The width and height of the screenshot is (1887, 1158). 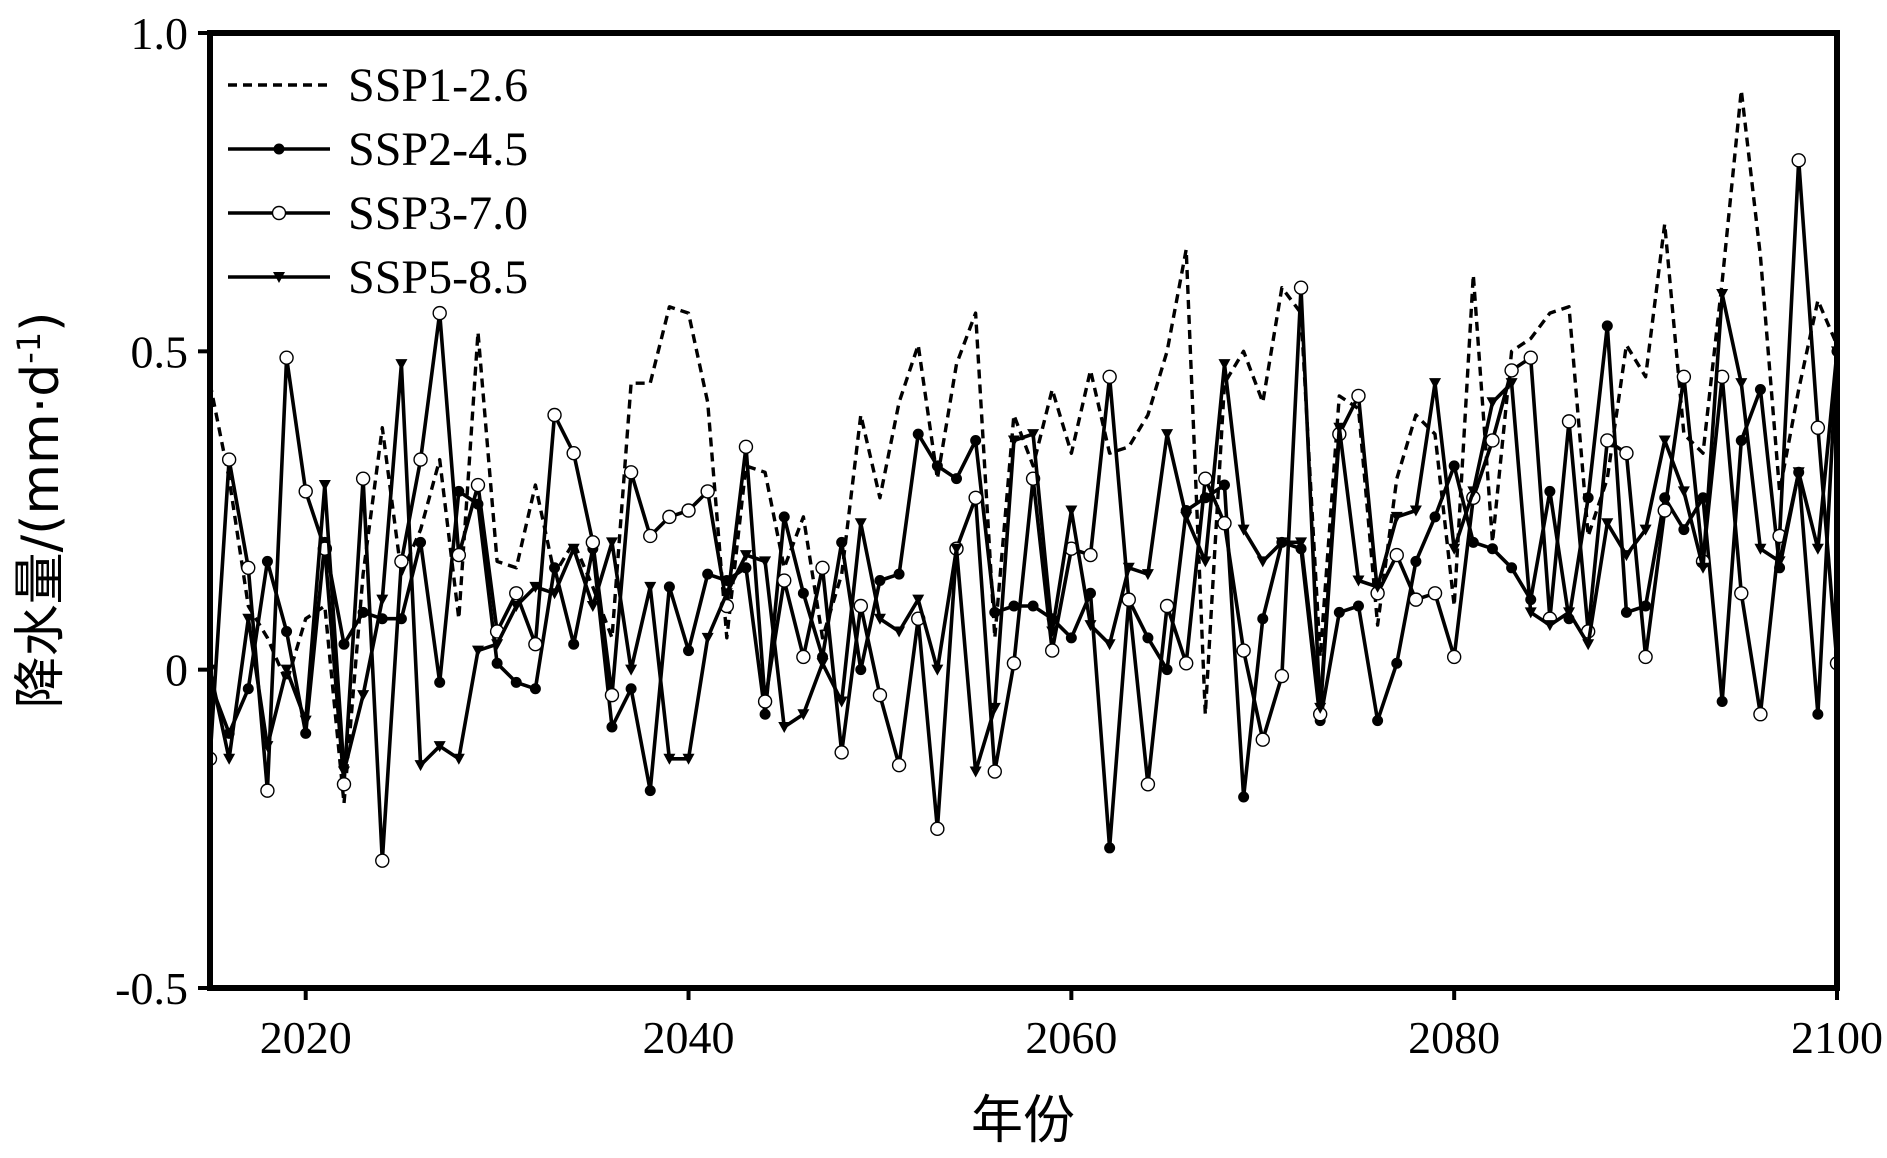 I want to click on y-tick-label: 0.5, so click(x=160, y=351).